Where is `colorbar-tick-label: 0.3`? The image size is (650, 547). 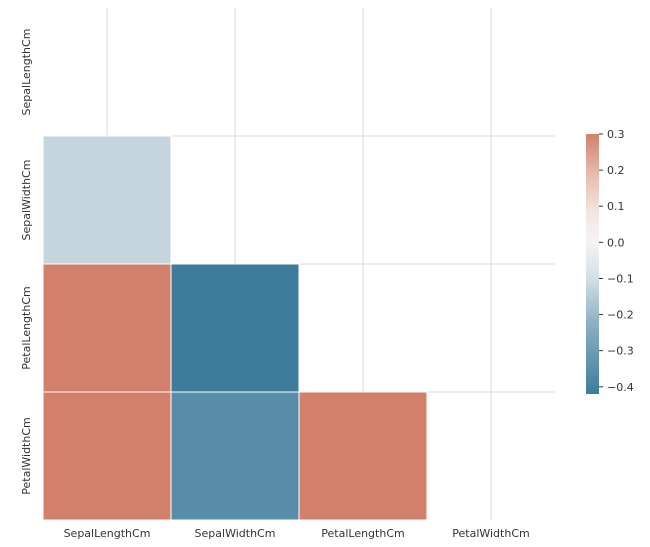
colorbar-tick-label: 0.3 is located at coordinates (616, 134).